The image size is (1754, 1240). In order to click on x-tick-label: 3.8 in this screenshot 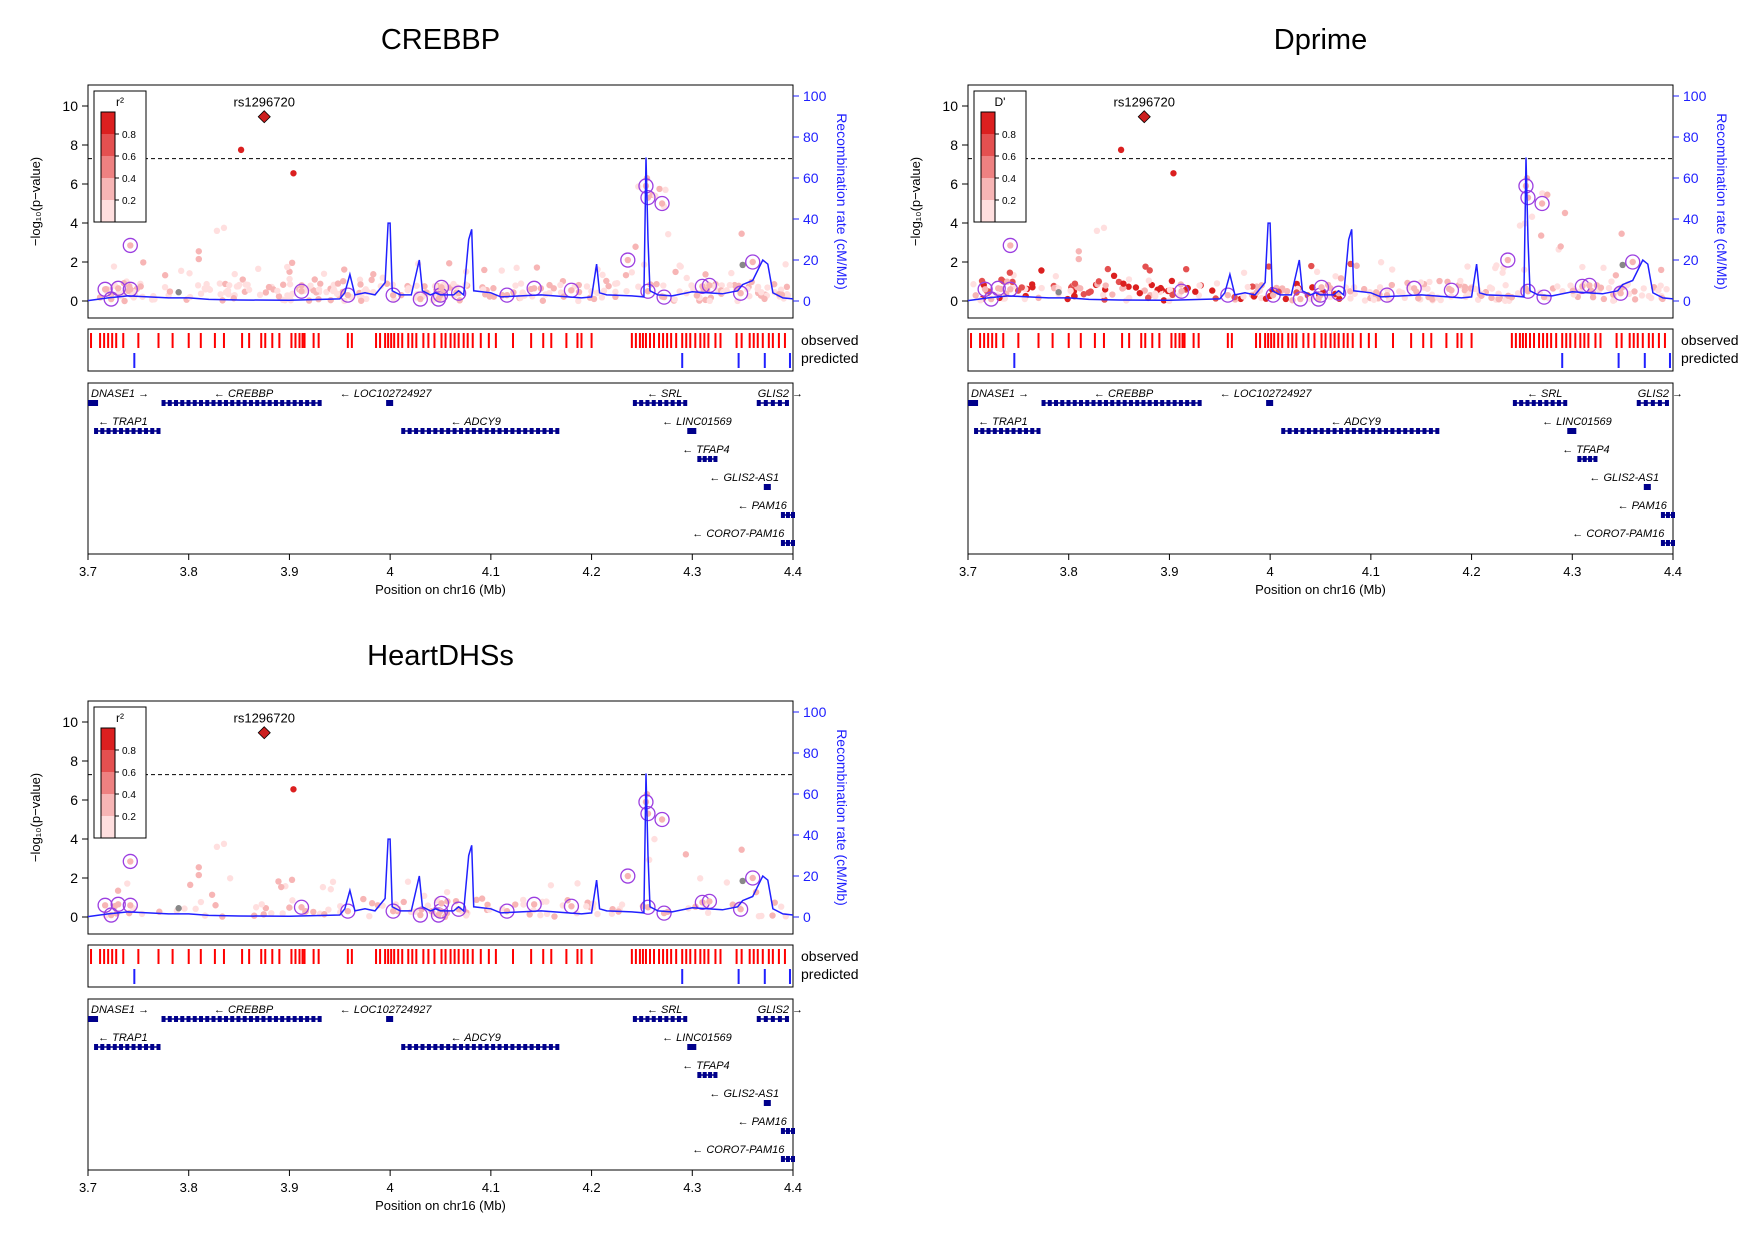, I will do `click(189, 1187)`.